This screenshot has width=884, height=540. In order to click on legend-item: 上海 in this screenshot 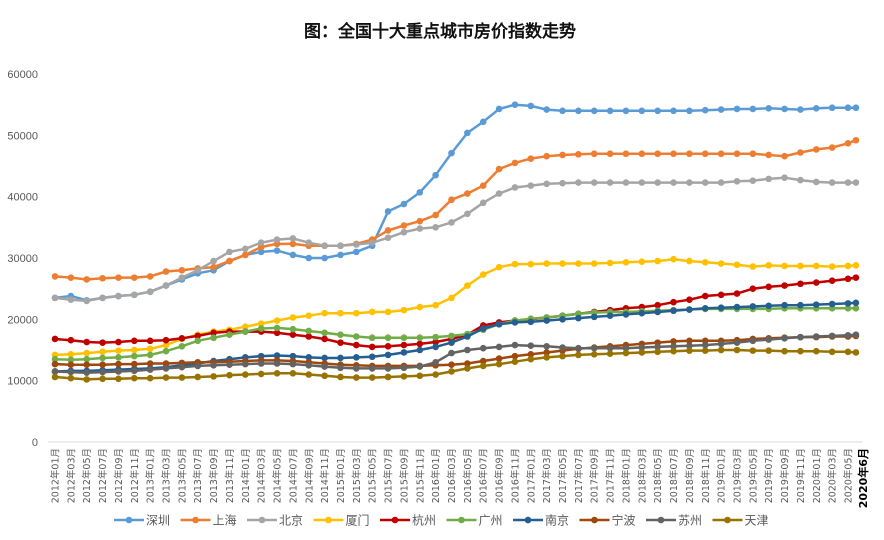, I will do `click(208, 520)`.